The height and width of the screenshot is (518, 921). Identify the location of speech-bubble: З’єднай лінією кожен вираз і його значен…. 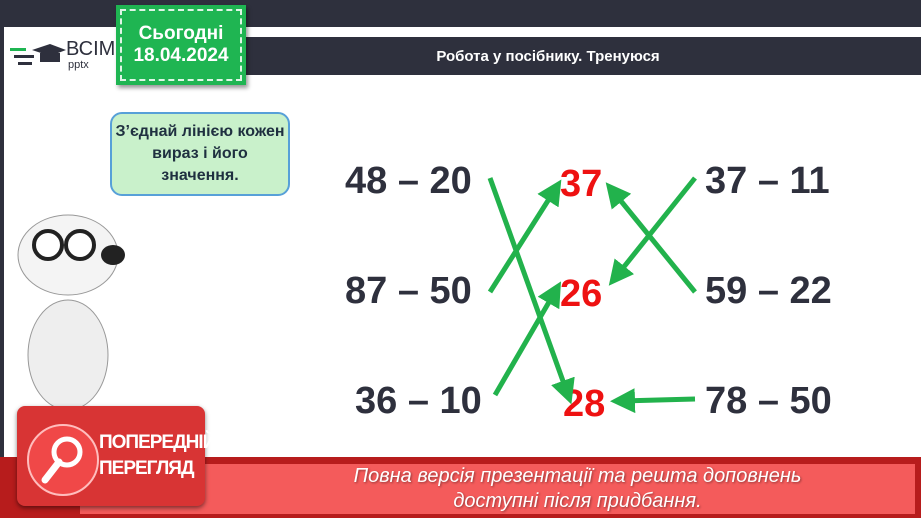
(200, 154).